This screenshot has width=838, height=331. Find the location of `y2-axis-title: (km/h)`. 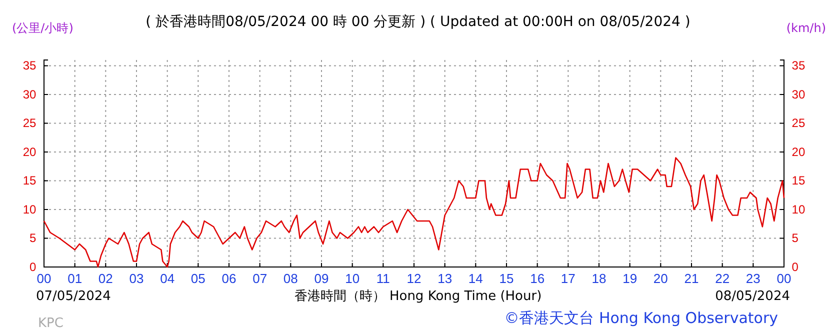

y2-axis-title: (km/h) is located at coordinates (806, 28).